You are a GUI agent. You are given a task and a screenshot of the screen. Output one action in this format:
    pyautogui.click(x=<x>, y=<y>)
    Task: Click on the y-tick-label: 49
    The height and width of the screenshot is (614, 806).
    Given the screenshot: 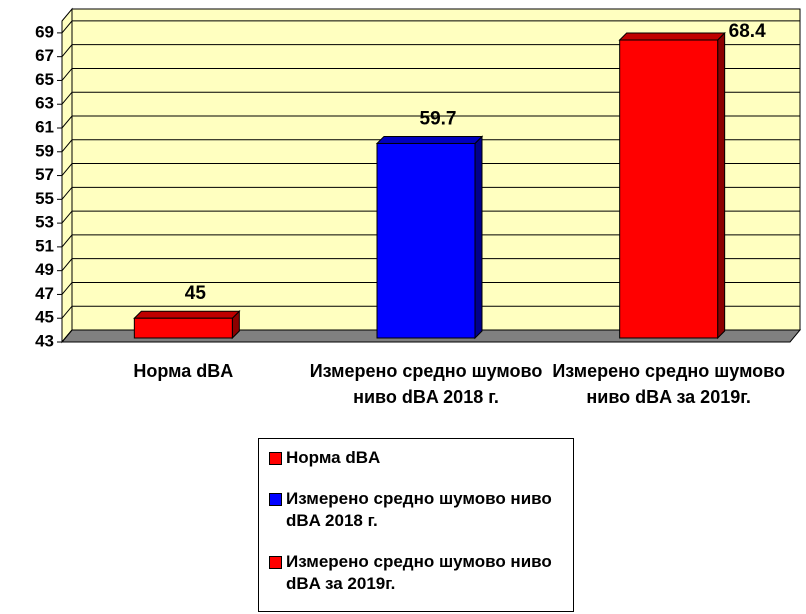 What is the action you would take?
    pyautogui.click(x=44, y=269)
    